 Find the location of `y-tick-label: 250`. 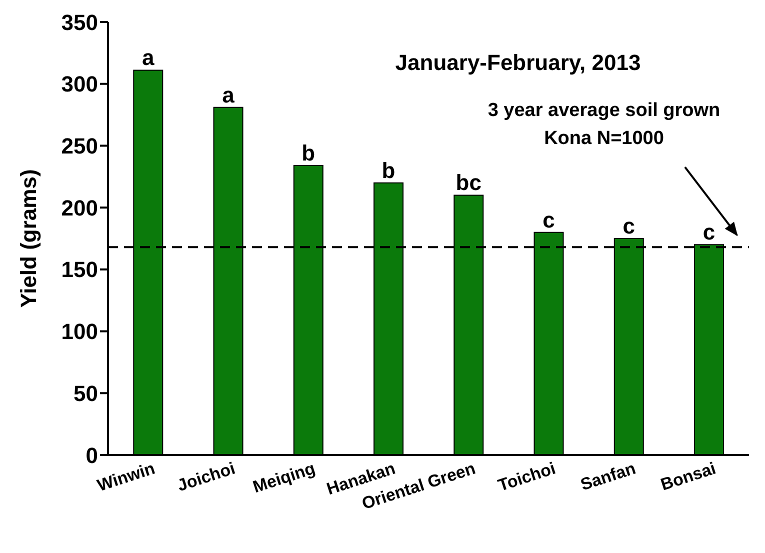

y-tick-label: 250 is located at coordinates (79, 146).